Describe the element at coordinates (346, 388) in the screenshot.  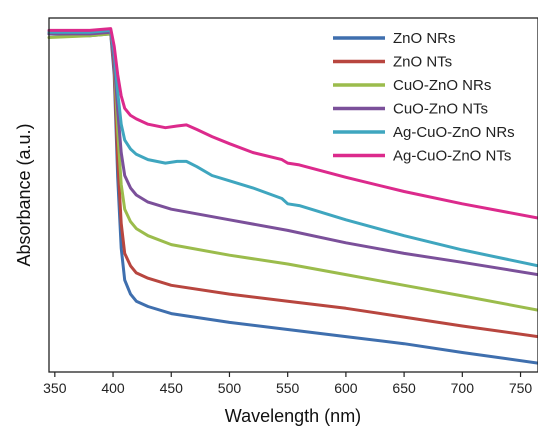
I see `x-tick-label: 600` at that location.